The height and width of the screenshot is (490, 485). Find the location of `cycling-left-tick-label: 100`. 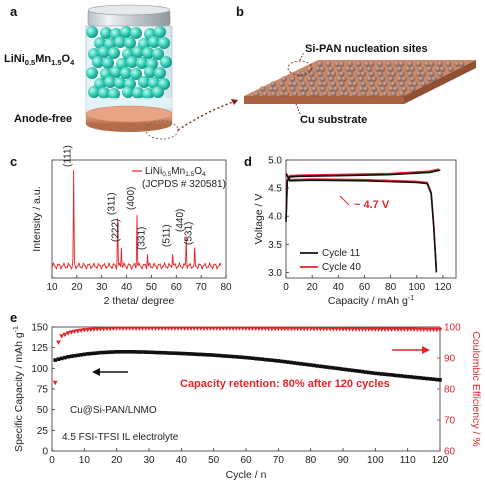

cycling-left-tick-label: 100 is located at coordinates (39, 369).